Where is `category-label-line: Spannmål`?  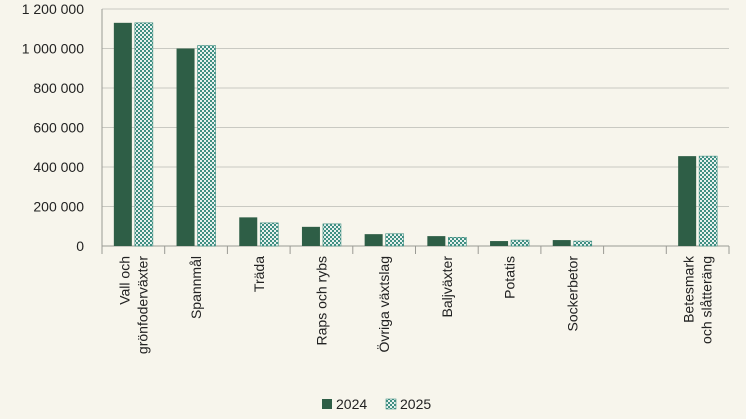 category-label-line: Spannmål is located at coordinates (196, 287).